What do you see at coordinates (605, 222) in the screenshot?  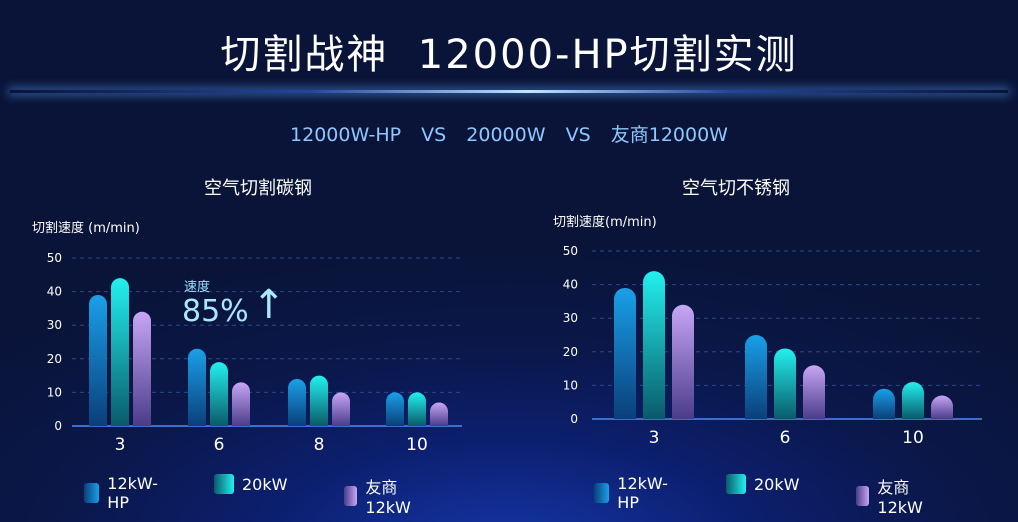 I see `y-axis-label: 切割速度(m/min)` at bounding box center [605, 222].